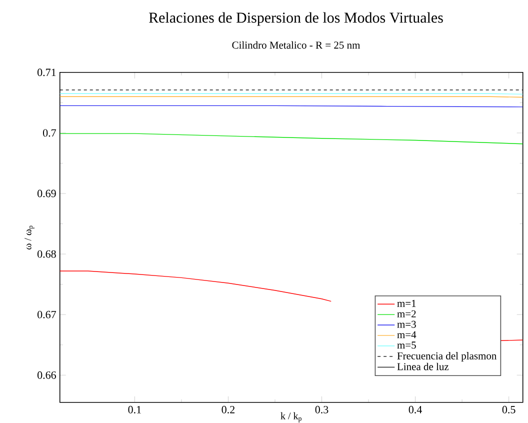  Describe the element at coordinates (406, 334) in the screenshot. I see `legend-label: m=4` at that location.